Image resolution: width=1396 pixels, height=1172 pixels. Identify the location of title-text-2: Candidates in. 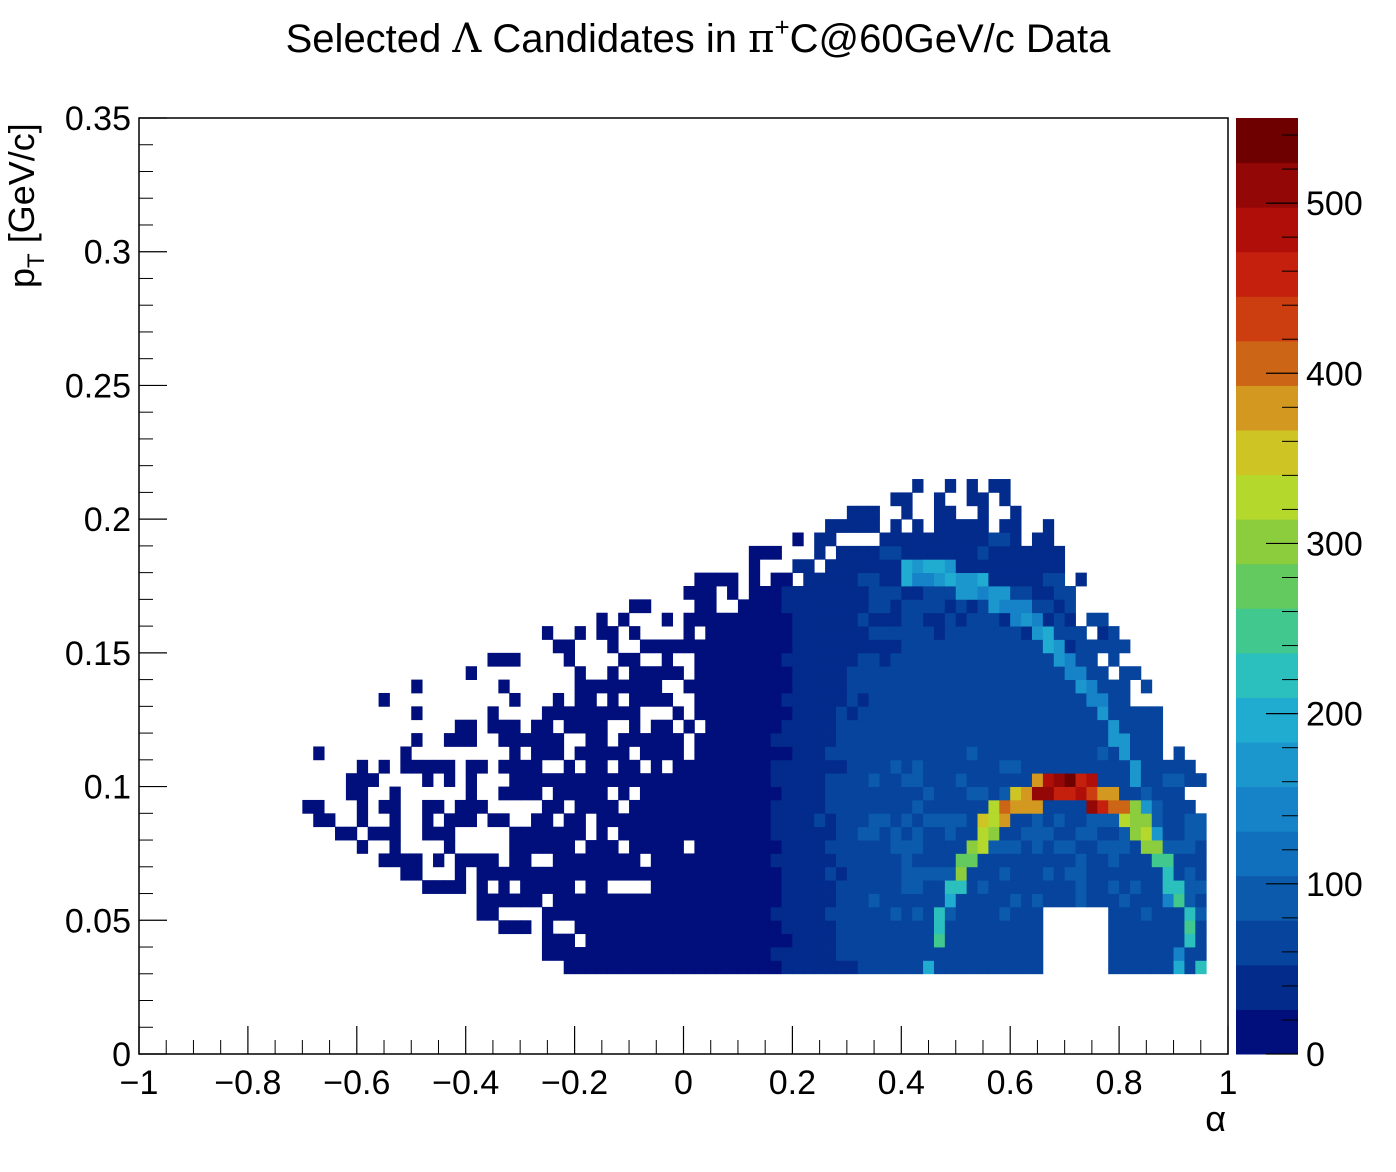
(614, 39).